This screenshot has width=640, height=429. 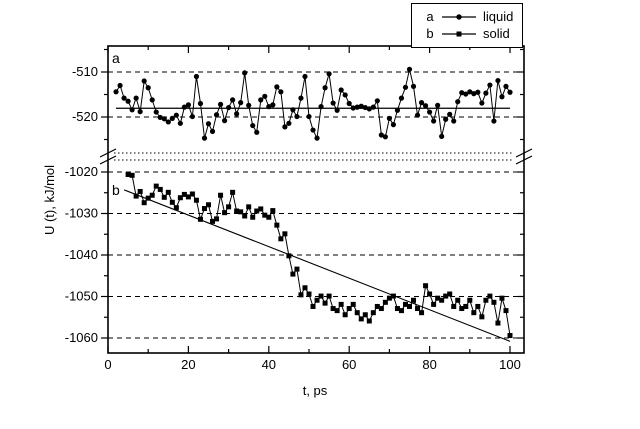 I want to click on x-tick-label: 20, so click(x=188, y=364).